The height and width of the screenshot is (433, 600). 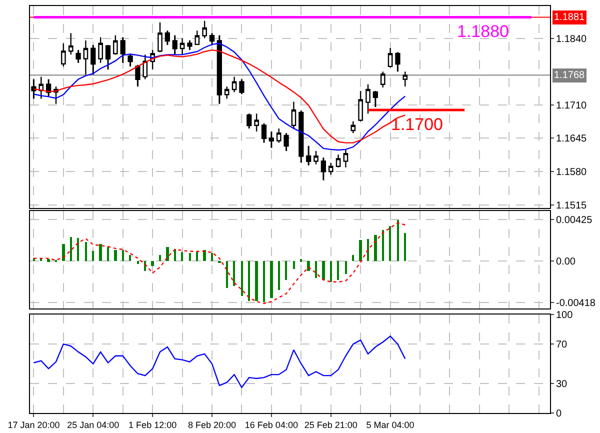 What do you see at coordinates (570, 75) in the screenshot?
I see `ref-line-label: 1.1768` at bounding box center [570, 75].